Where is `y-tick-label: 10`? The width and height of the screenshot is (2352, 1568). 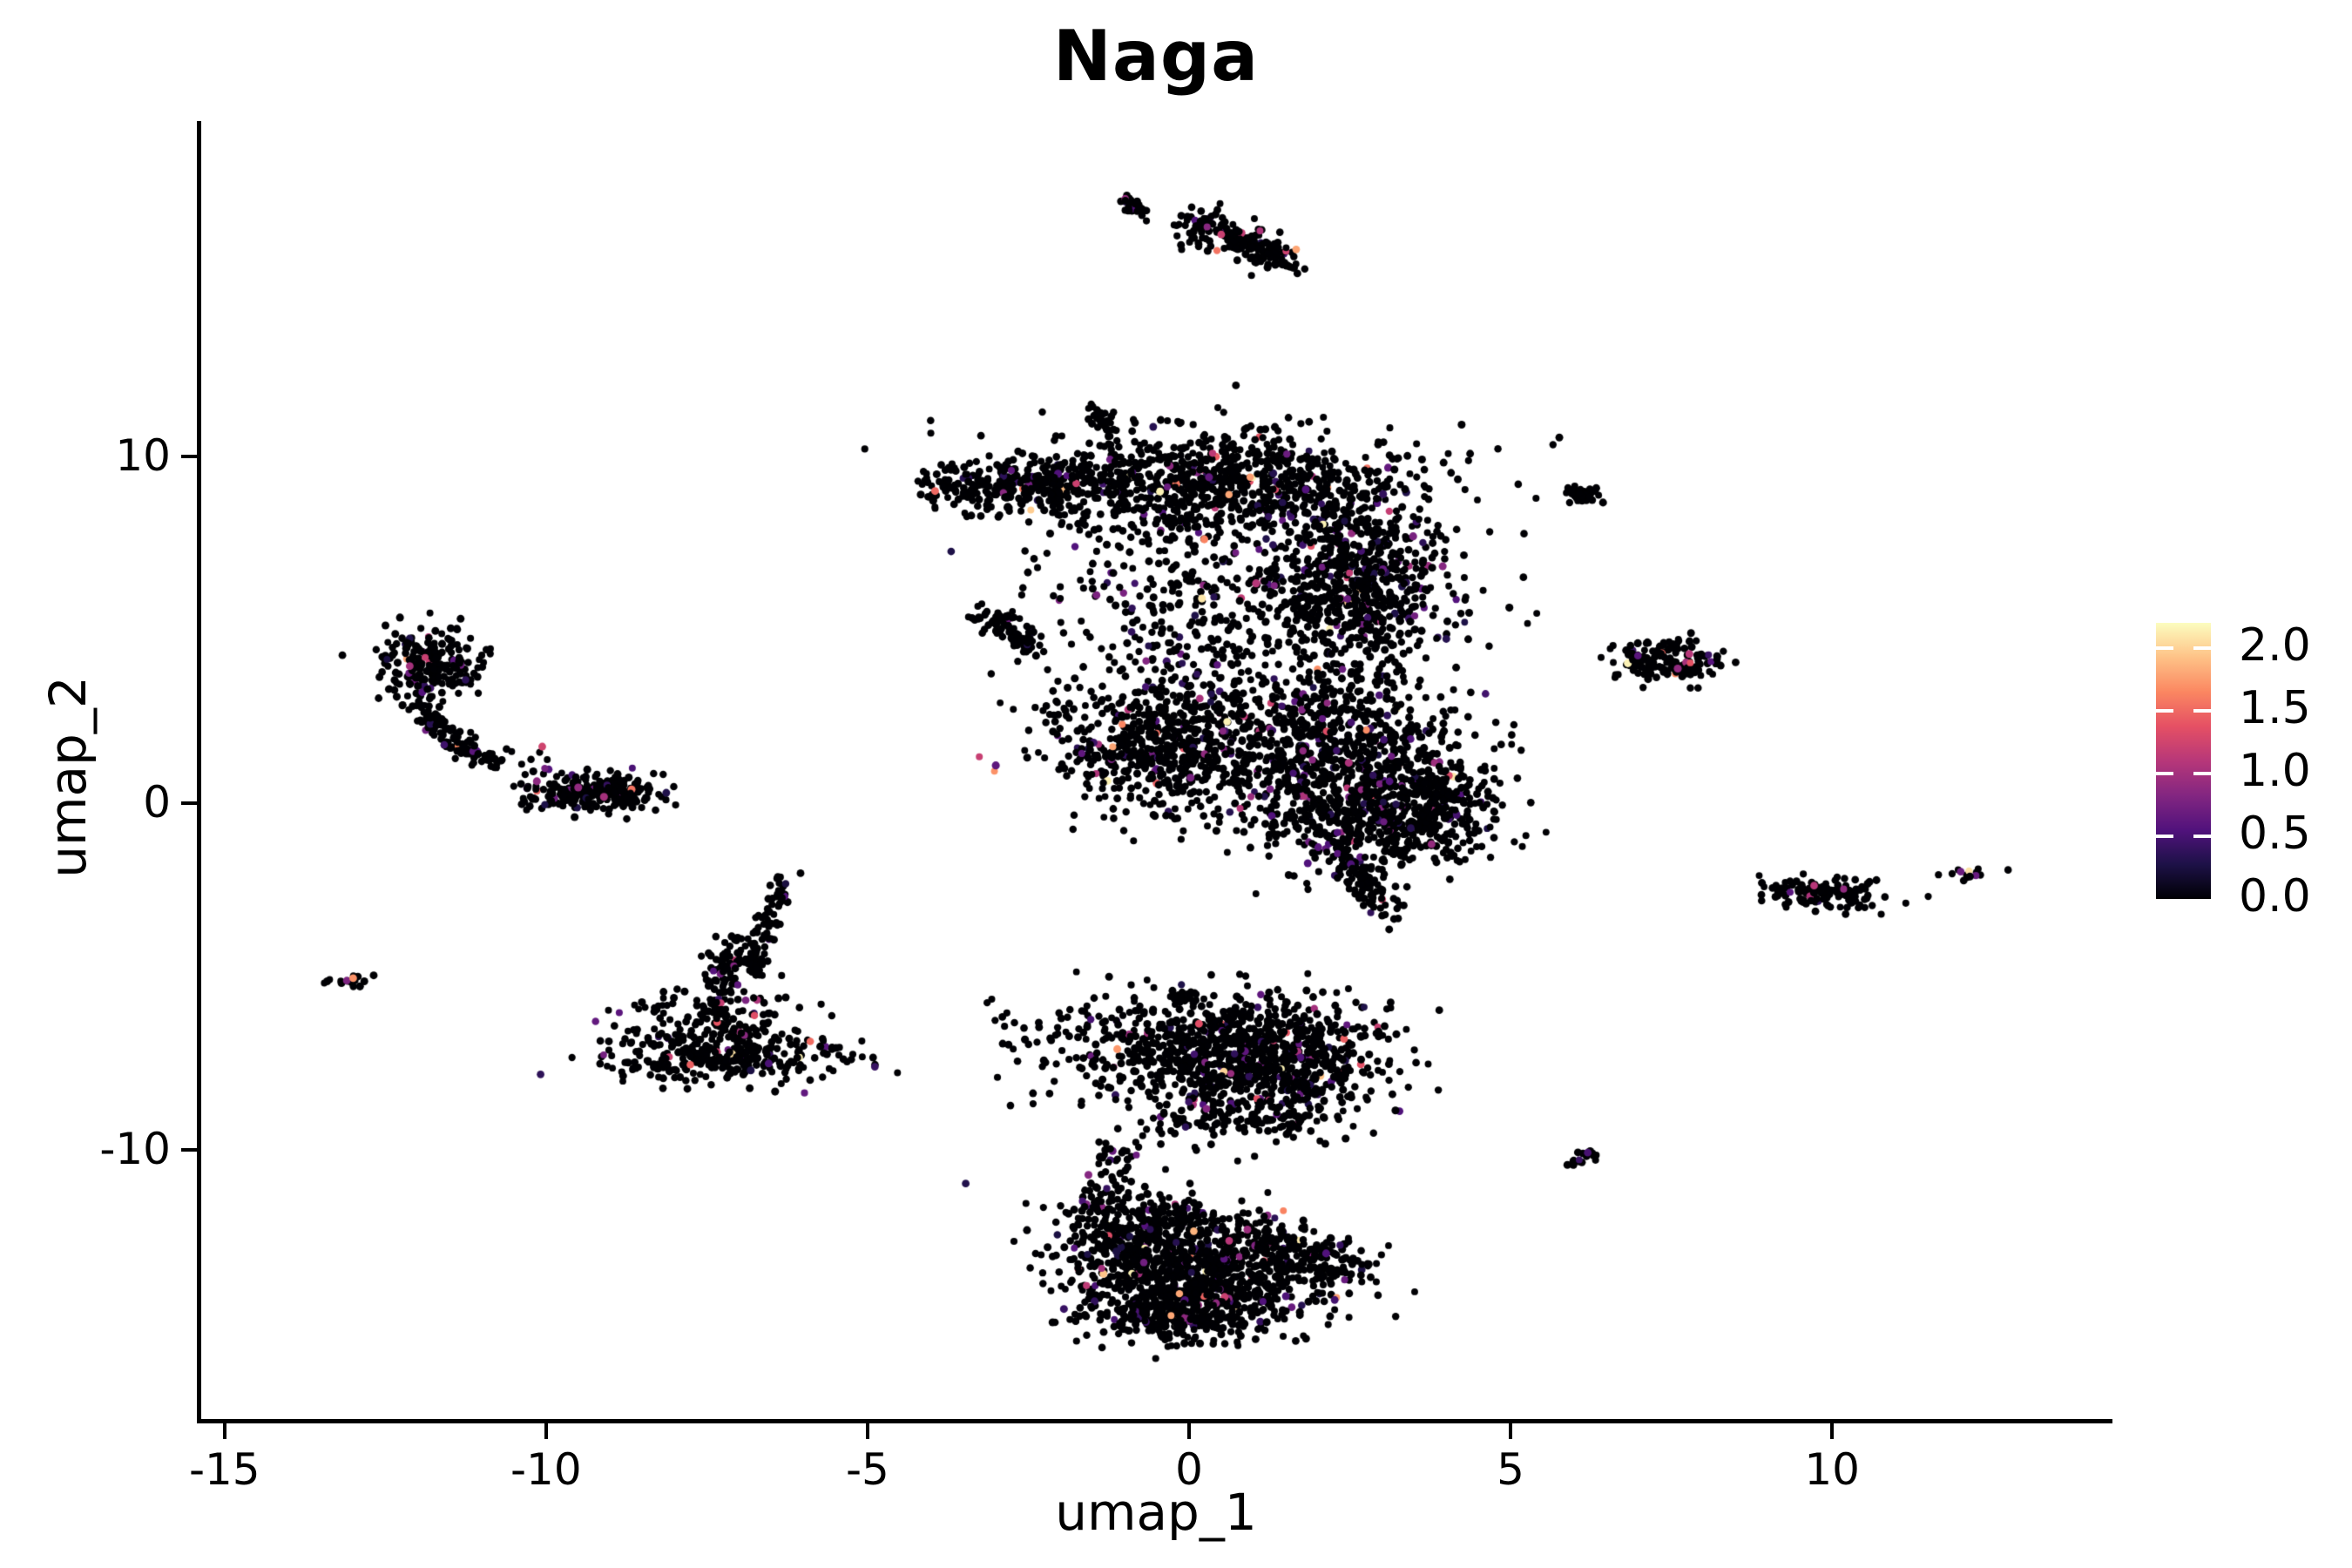
y-tick-label: 10 is located at coordinates (143, 455).